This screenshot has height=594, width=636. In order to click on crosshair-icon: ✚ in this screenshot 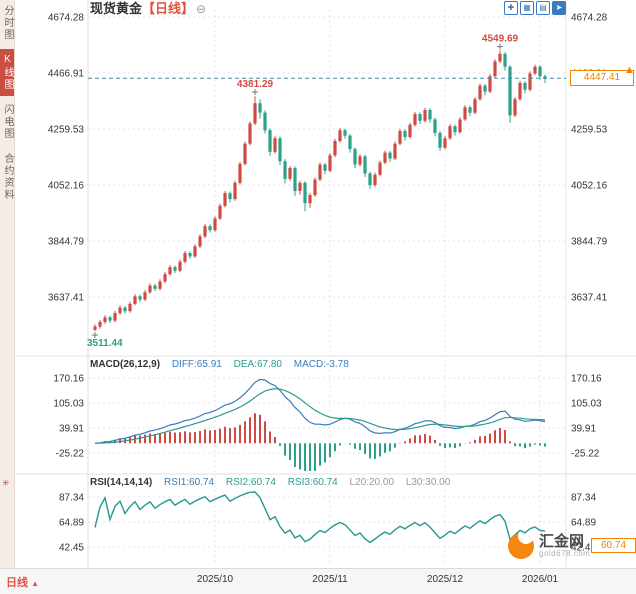, I will do `click(511, 8)`.